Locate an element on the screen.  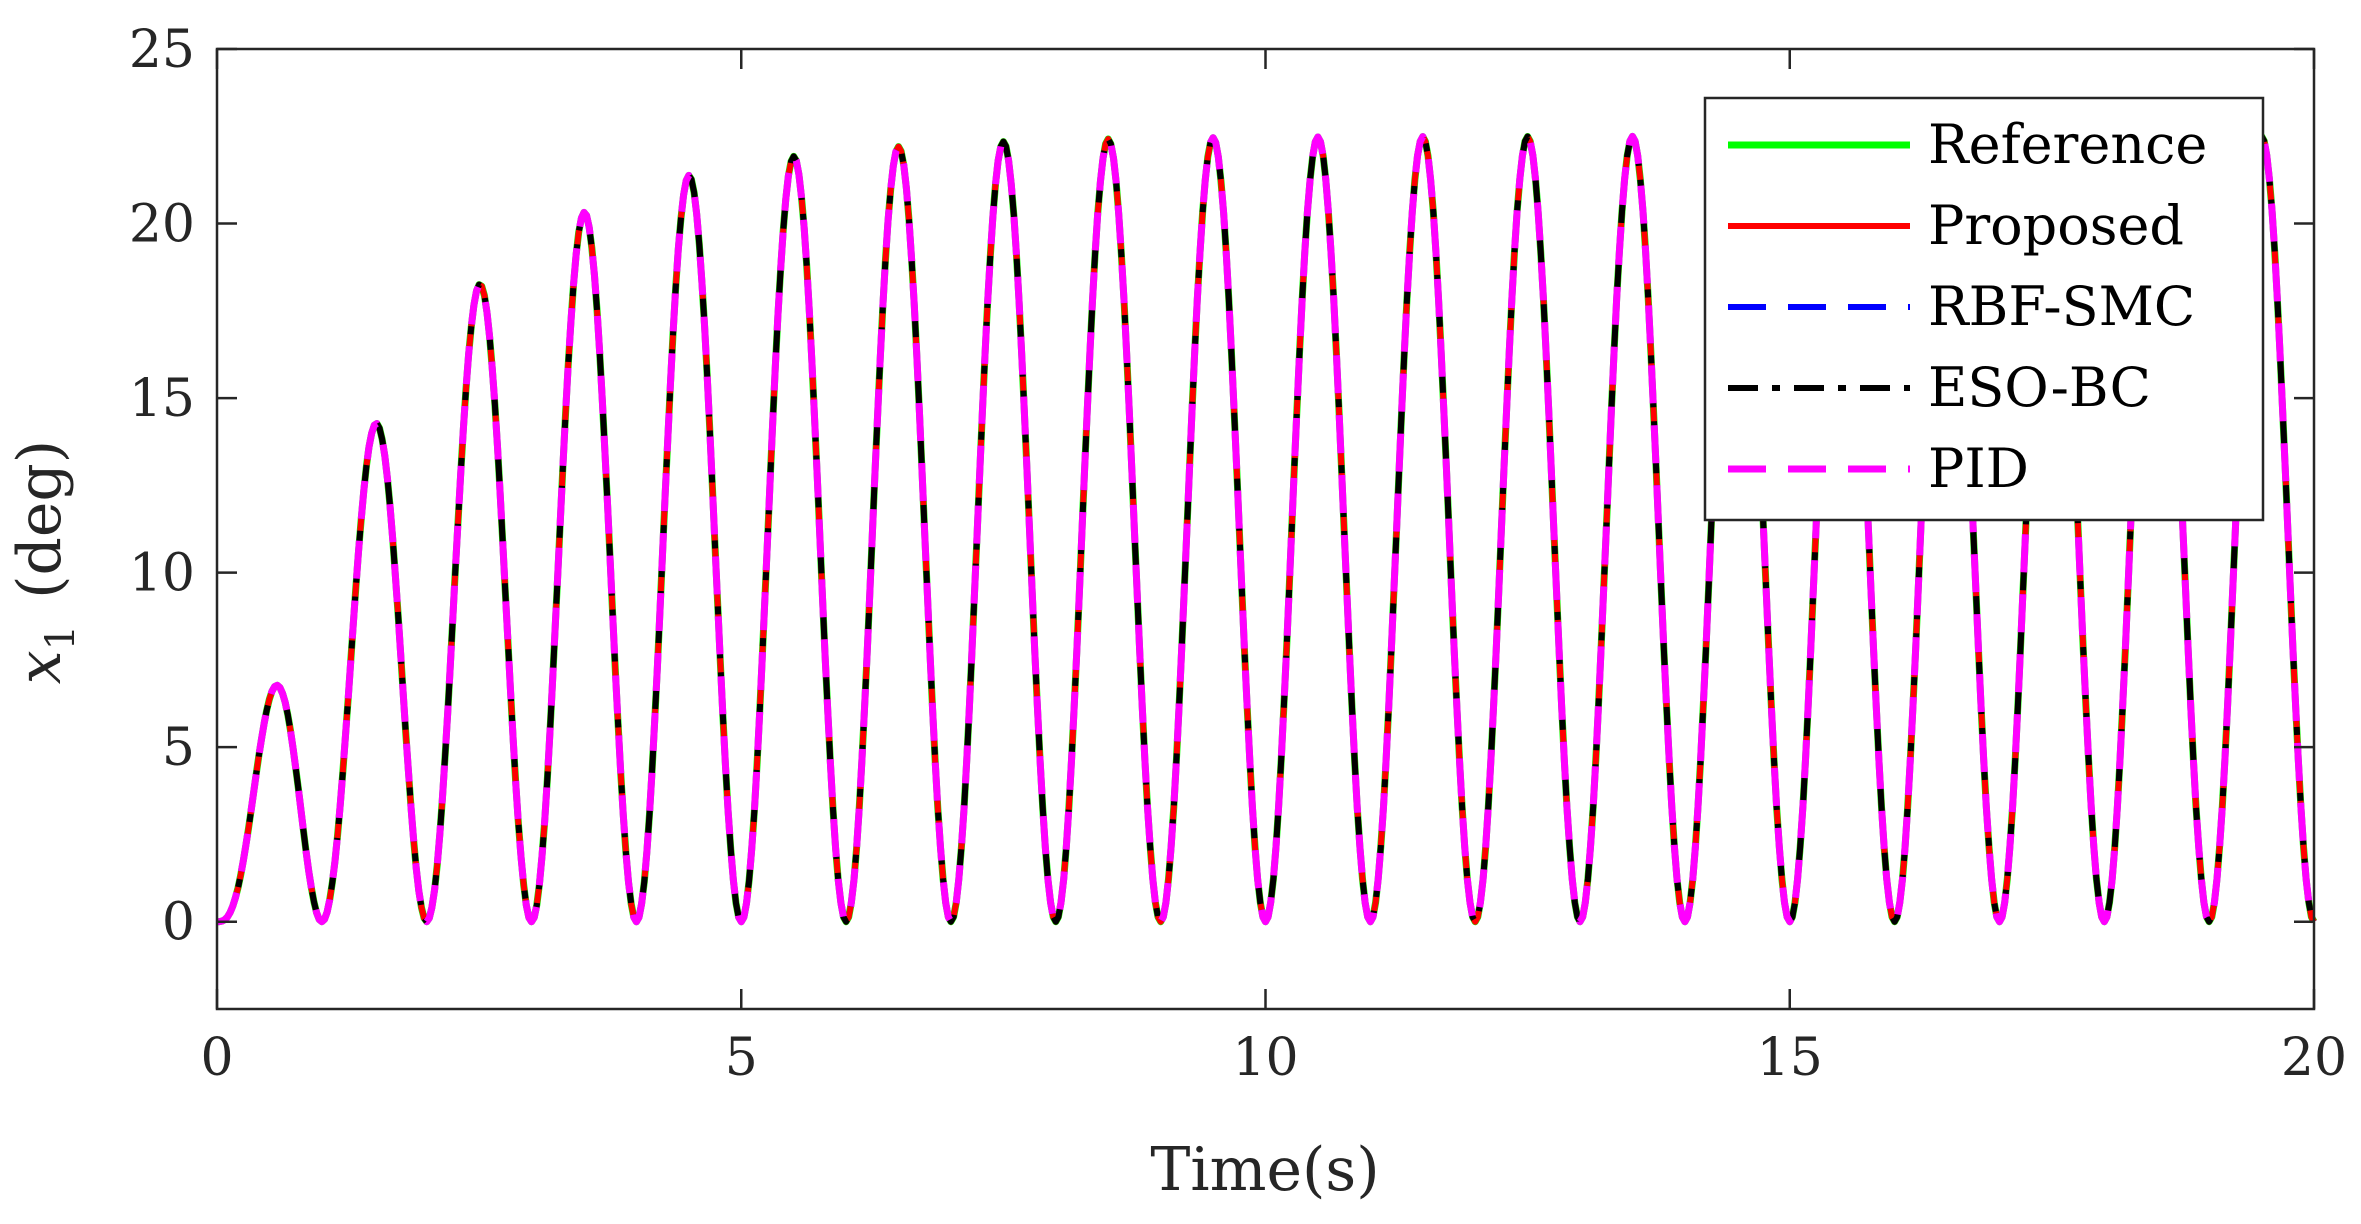
legend-items: Reference Proposed RBF-SMC ESO-BC PID is located at coordinates (1967, 306).